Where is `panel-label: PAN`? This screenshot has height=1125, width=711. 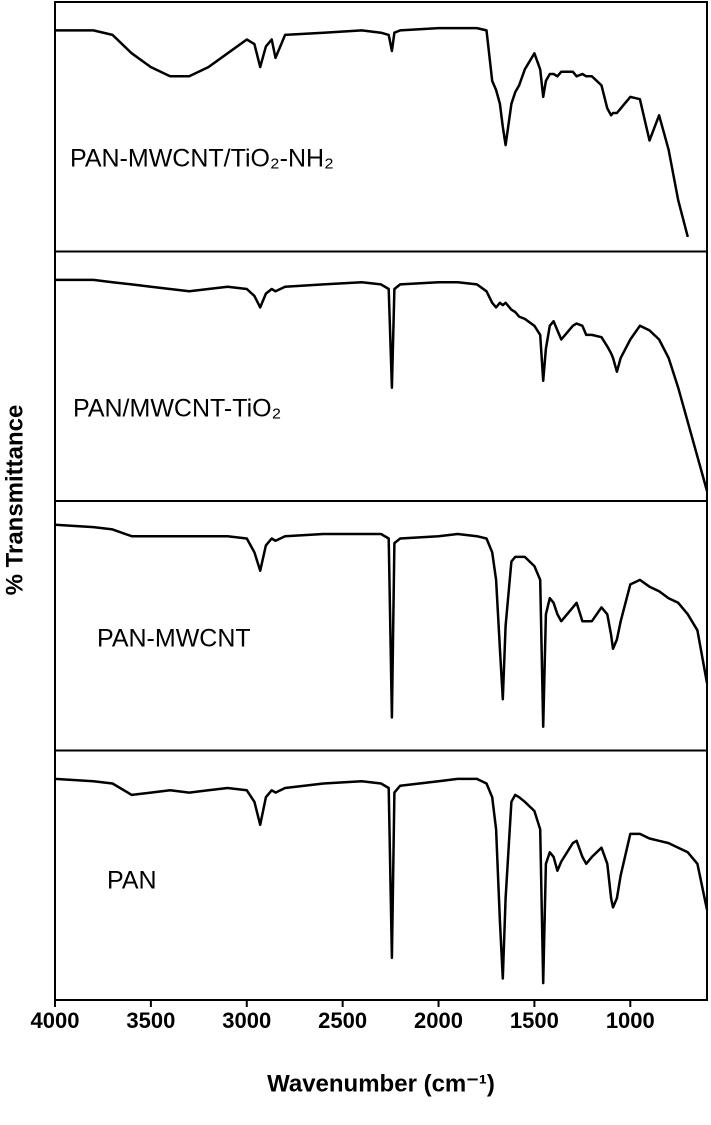 panel-label: PAN is located at coordinates (132, 881).